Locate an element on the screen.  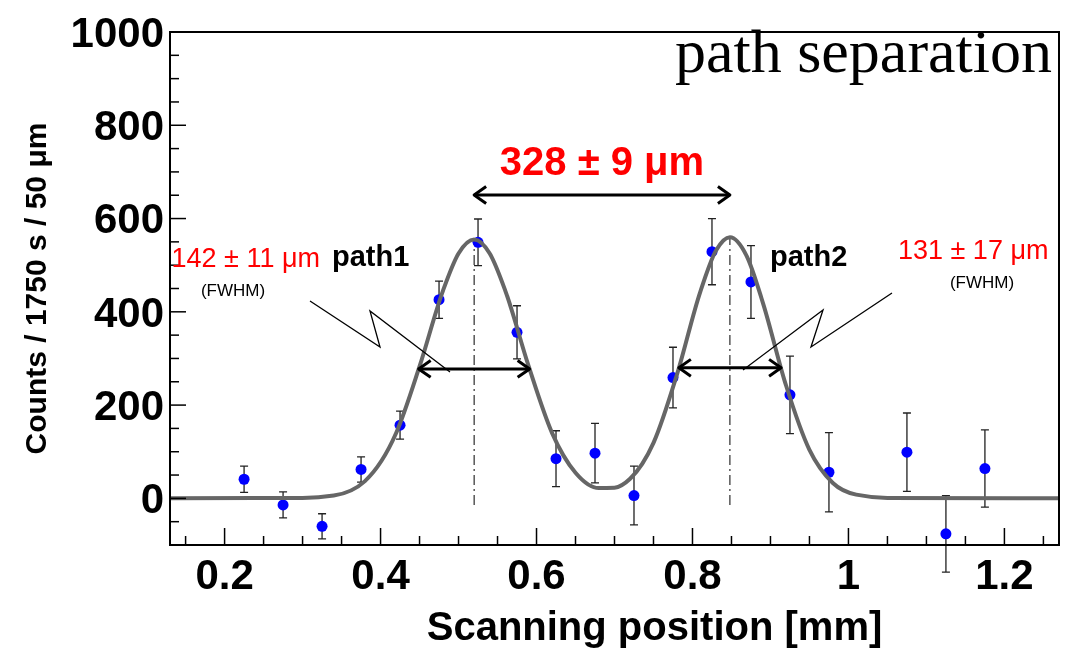
y-axis-title: Counts / 1750 s / 50 μm is located at coordinates (35, 288).